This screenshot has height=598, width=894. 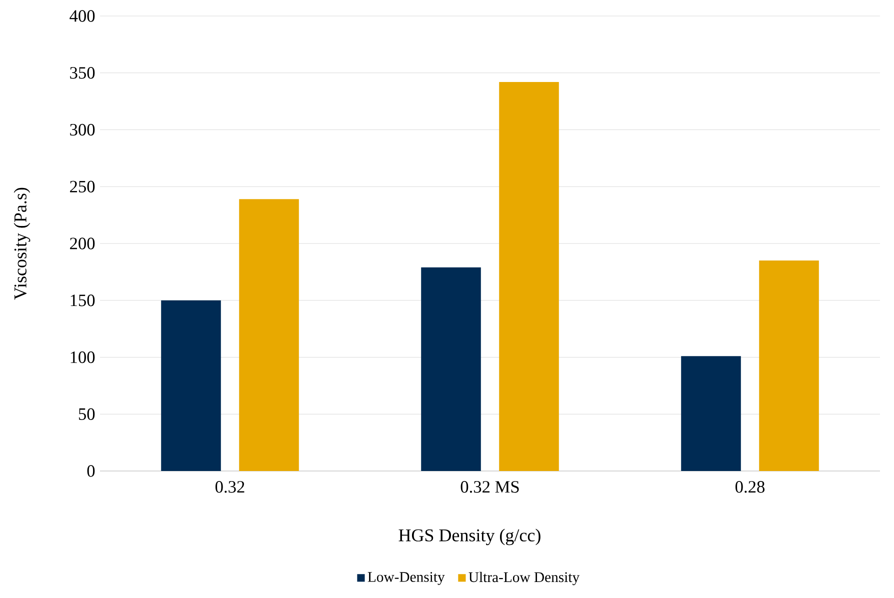 I want to click on y-tick-label: 200, so click(x=82, y=244).